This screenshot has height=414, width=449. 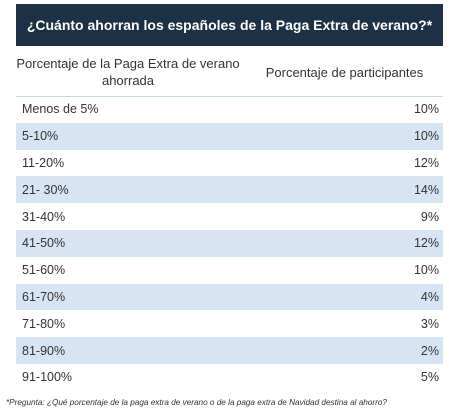 What do you see at coordinates (44, 350) in the screenshot?
I see `range-cell: 81-90%` at bounding box center [44, 350].